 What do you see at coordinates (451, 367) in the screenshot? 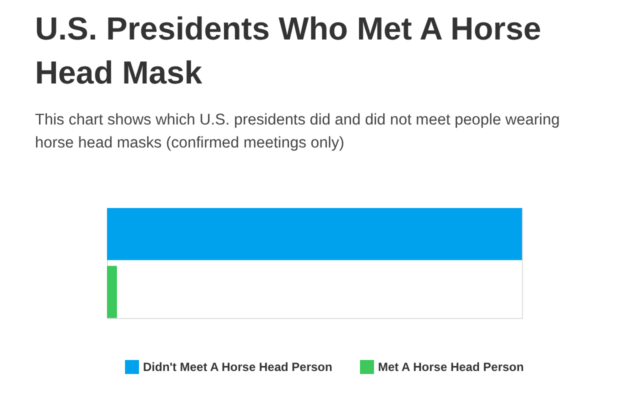
I see `legend-label: Met A Horse Head Person` at bounding box center [451, 367].